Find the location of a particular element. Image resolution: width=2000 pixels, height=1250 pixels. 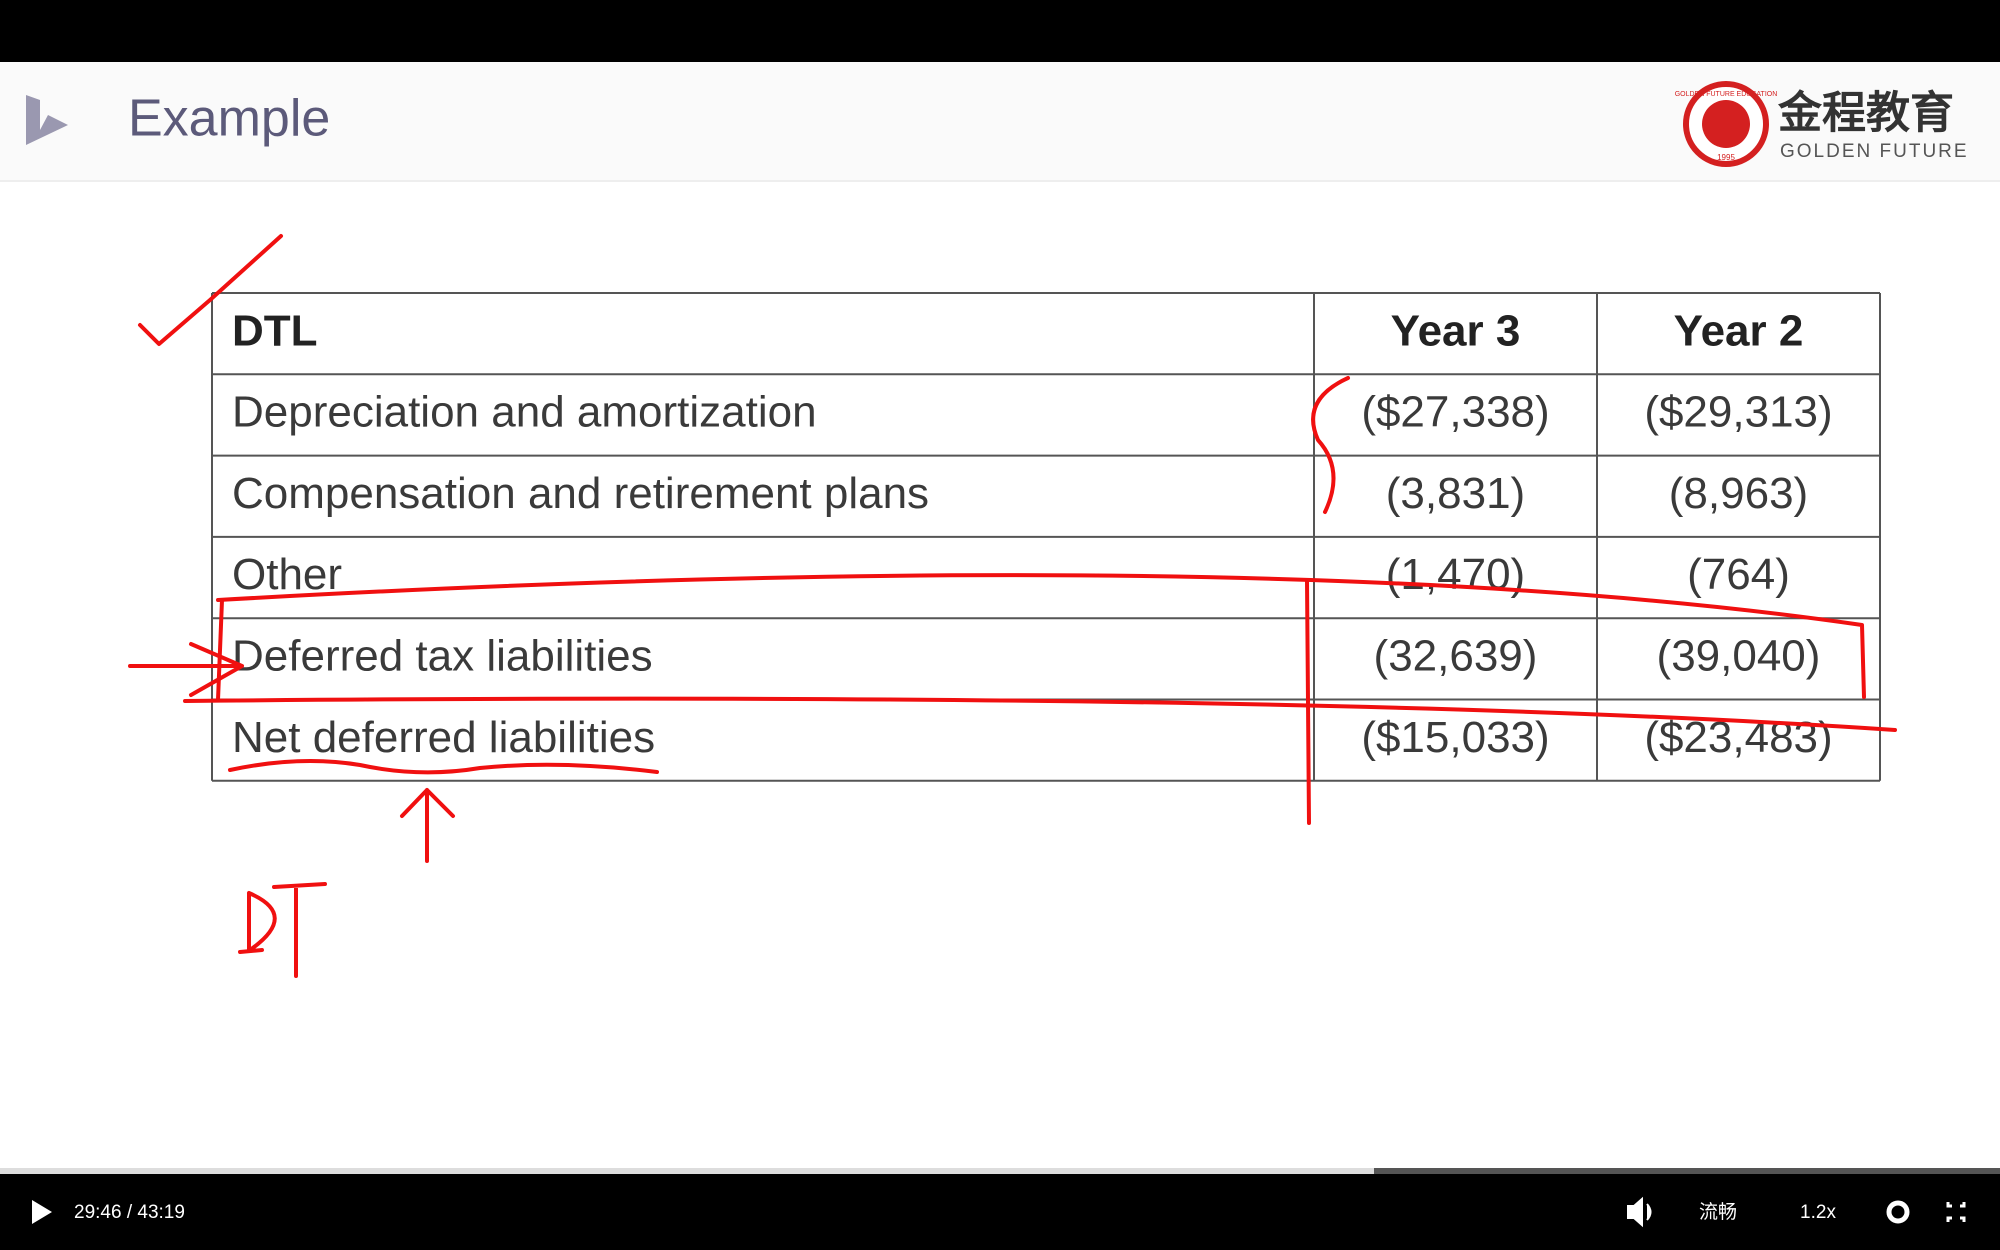

ink-loop-top is located at coordinates (1041, 636).